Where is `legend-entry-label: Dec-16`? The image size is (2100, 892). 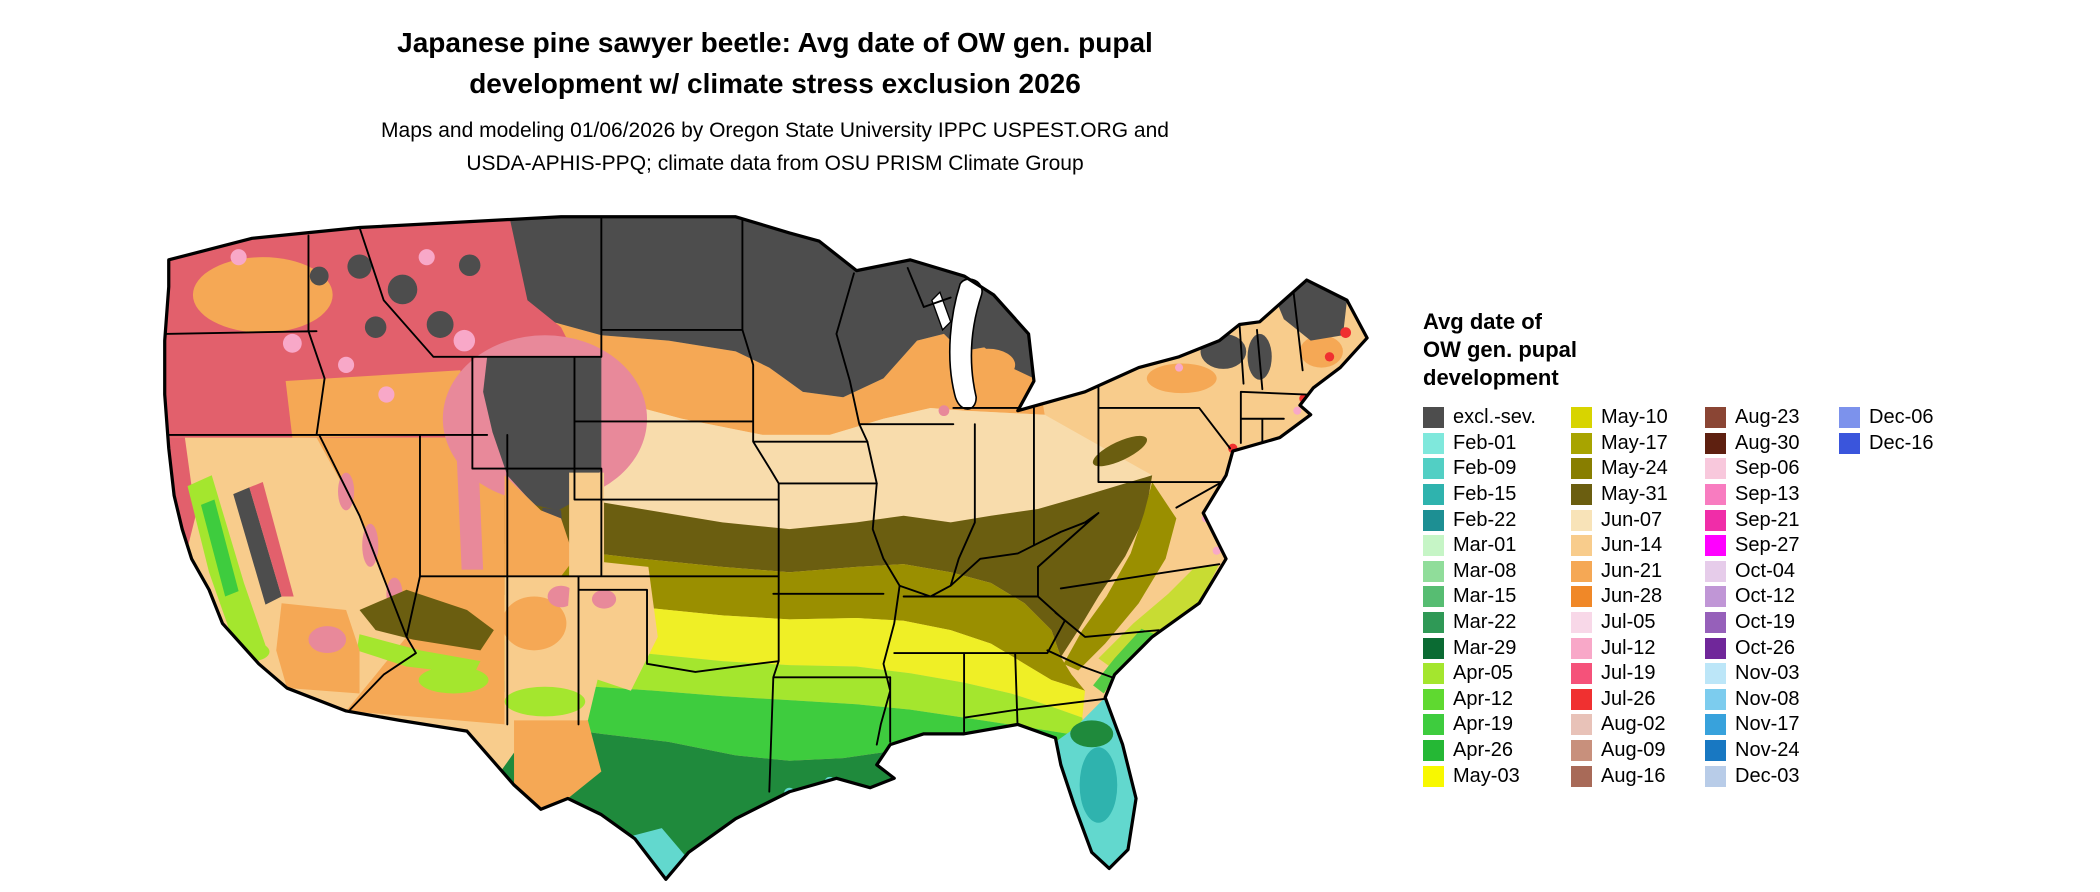
legend-entry-label: Dec-16 is located at coordinates (1901, 442).